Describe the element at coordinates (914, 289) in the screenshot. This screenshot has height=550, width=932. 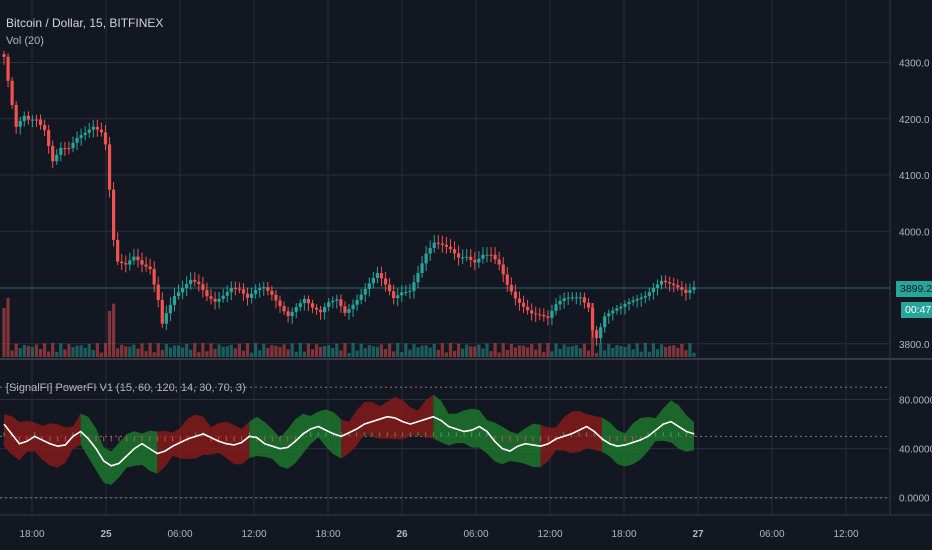
I see `last-price-tag: 3899.2` at that location.